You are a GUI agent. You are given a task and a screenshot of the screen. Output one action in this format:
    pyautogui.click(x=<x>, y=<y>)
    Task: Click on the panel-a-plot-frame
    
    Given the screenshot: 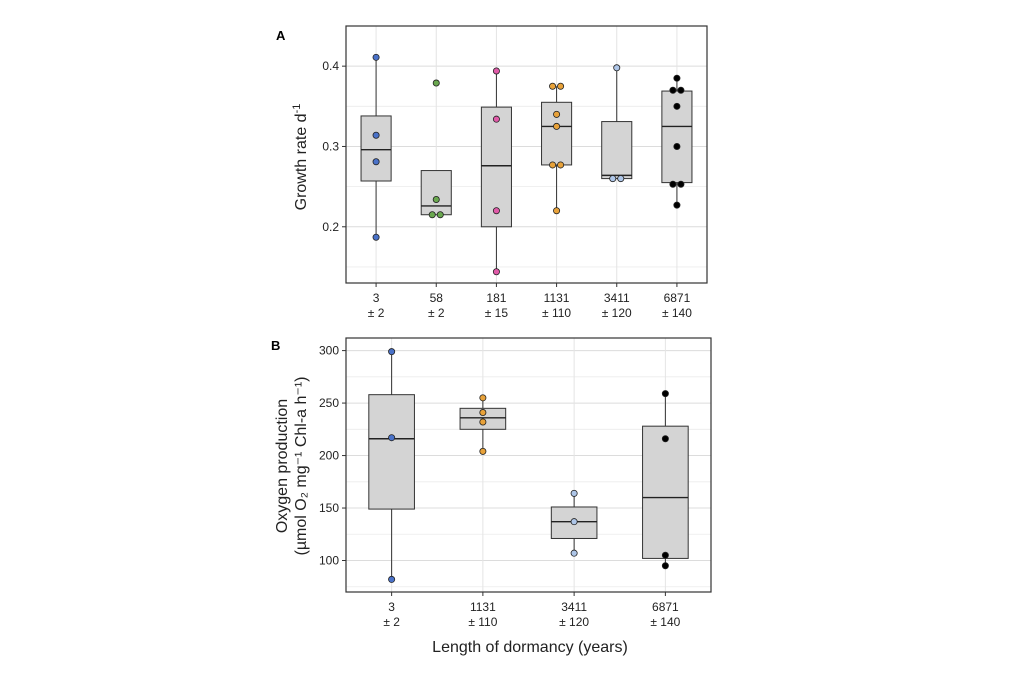 What is the action you would take?
    pyautogui.click(x=526, y=154)
    